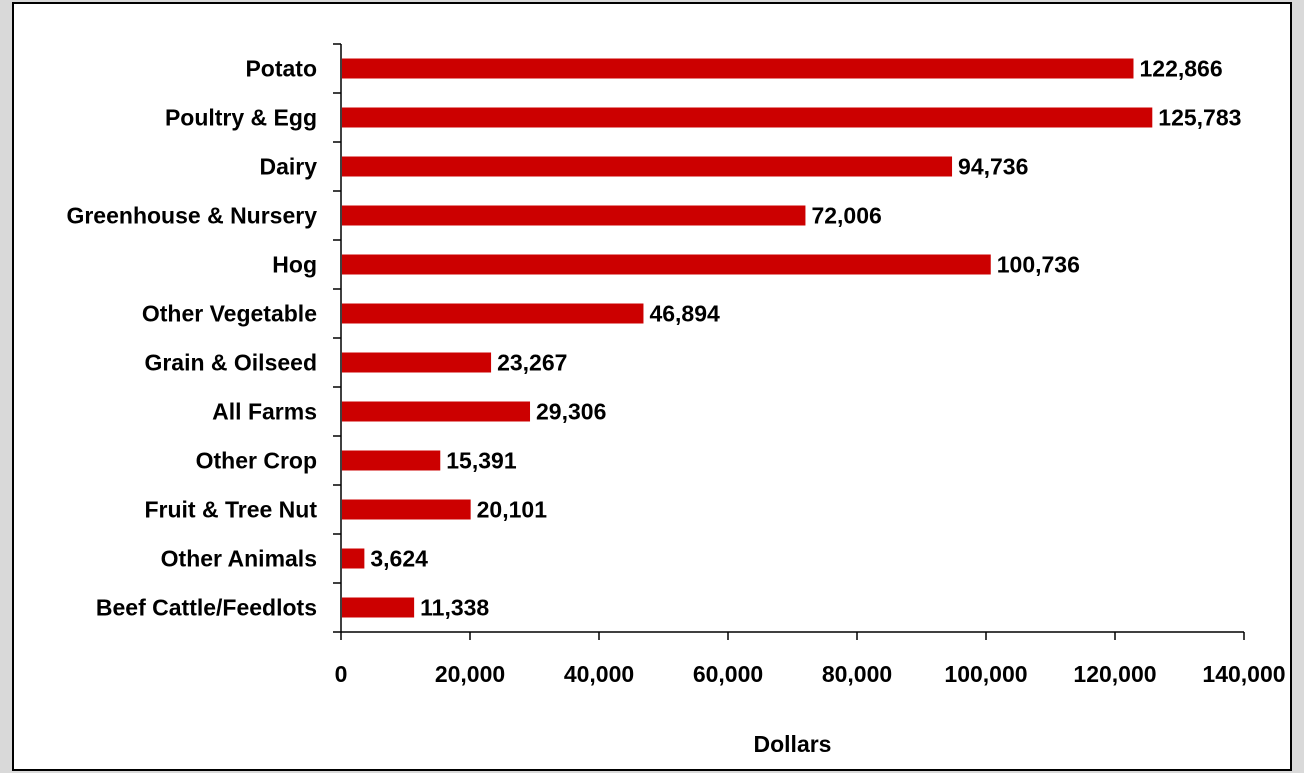 The width and height of the screenshot is (1304, 773). Describe the element at coordinates (230, 510) in the screenshot. I see `category-label-9: Fruit & Tree Nut` at that location.